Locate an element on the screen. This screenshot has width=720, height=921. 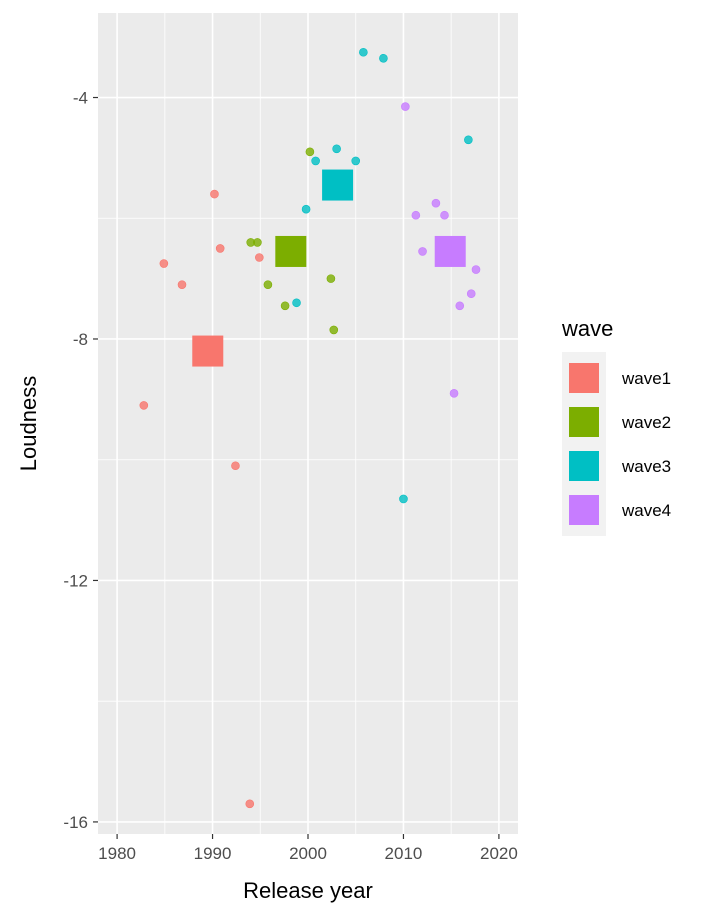
x-tick-label: 2010 is located at coordinates (404, 853).